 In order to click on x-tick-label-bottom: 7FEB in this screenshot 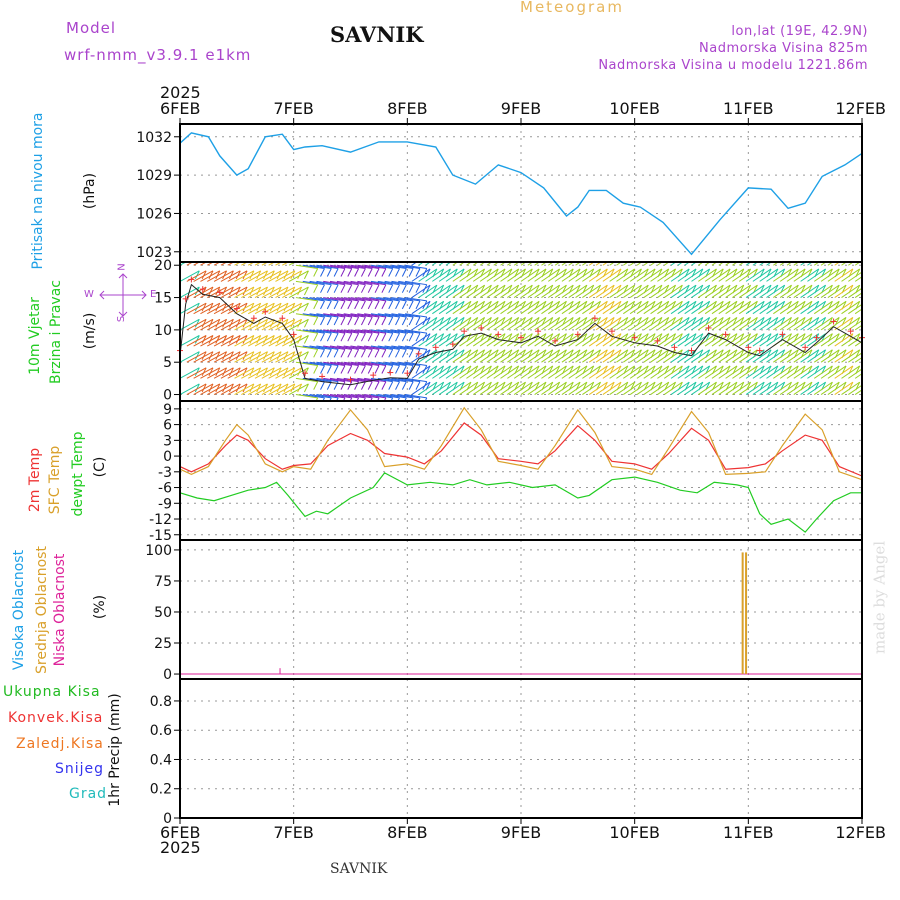, I will do `click(293, 832)`.